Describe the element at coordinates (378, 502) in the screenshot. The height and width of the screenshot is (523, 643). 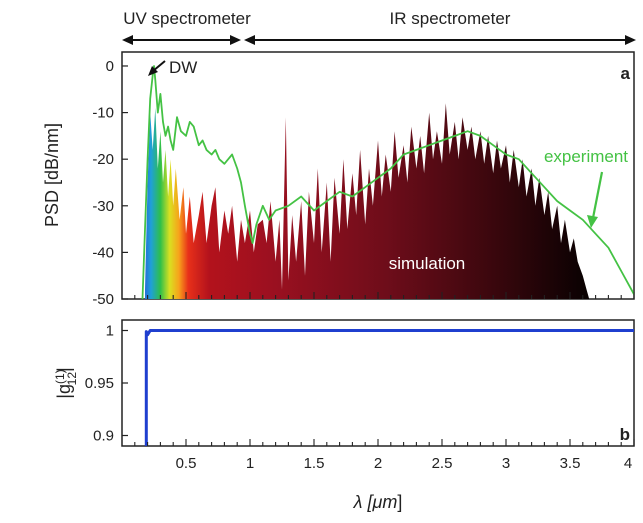
I see `wavelength-x-axis-label: λ [μm]` at that location.